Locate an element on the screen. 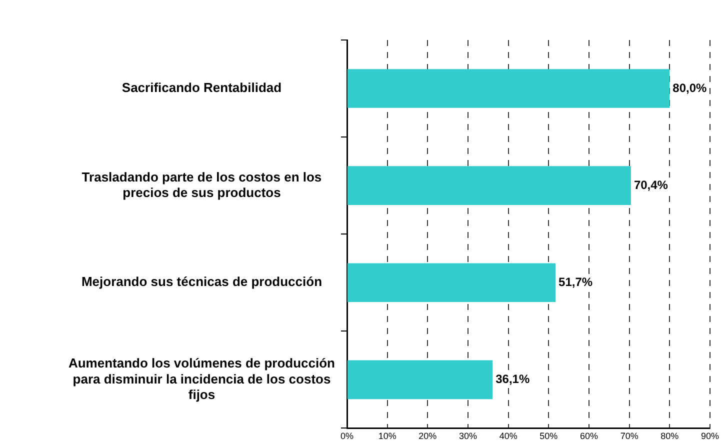  data-label: 70,4% is located at coordinates (651, 185).